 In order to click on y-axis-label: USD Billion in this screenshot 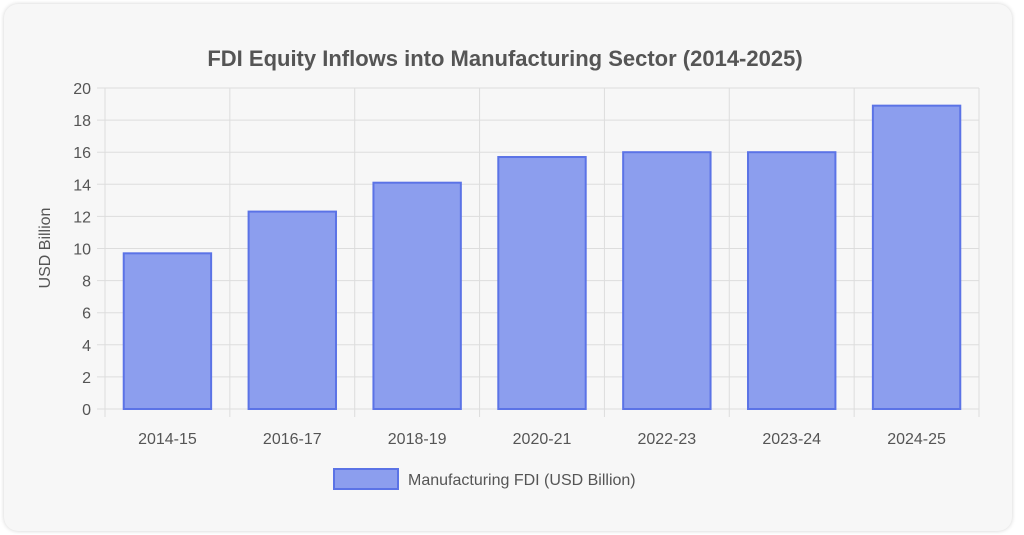, I will do `click(45, 248)`.